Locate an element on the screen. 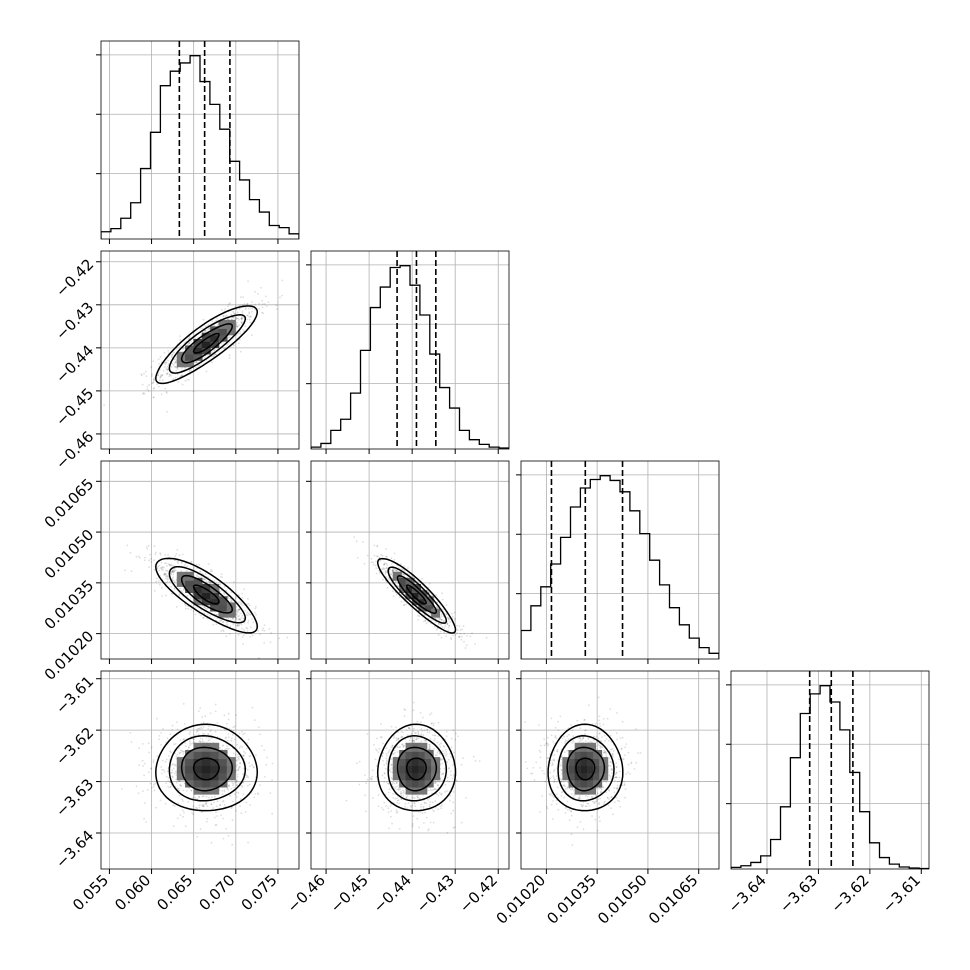 The height and width of the screenshot is (970, 970). contour-line is located at coordinates (417, 594).